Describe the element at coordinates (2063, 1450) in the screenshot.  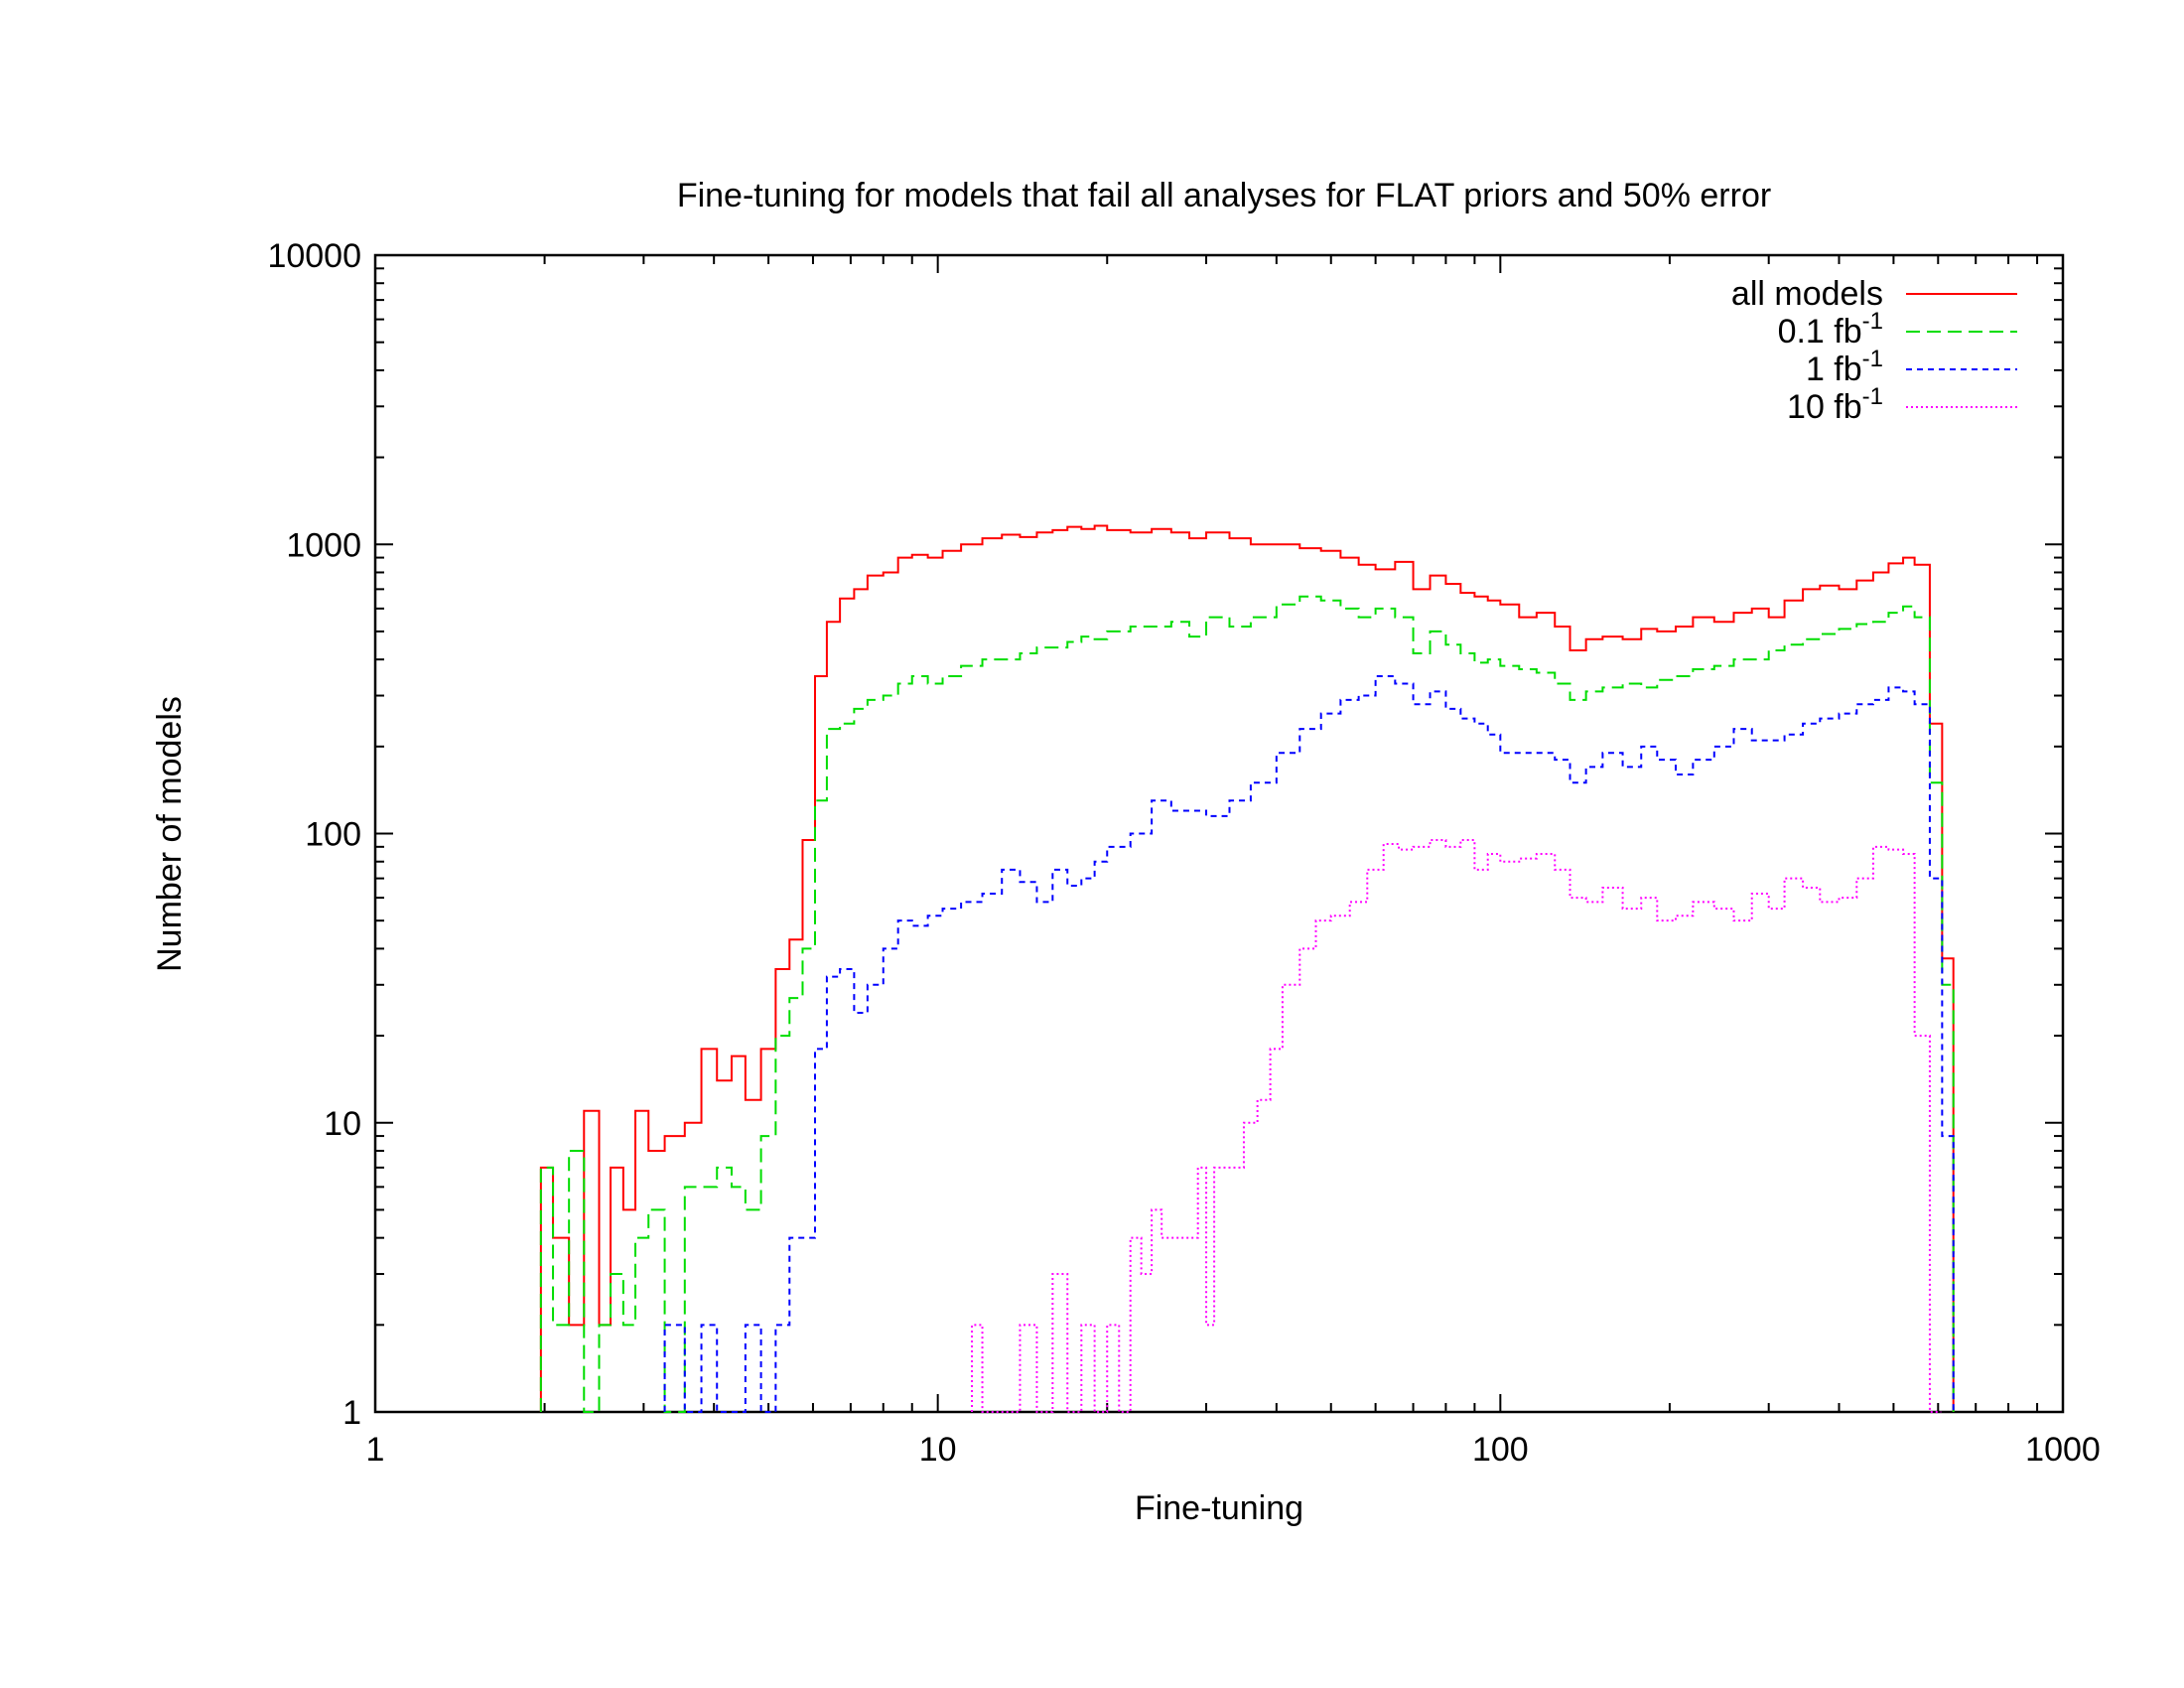
I see `x-tick-label: 1000` at that location.